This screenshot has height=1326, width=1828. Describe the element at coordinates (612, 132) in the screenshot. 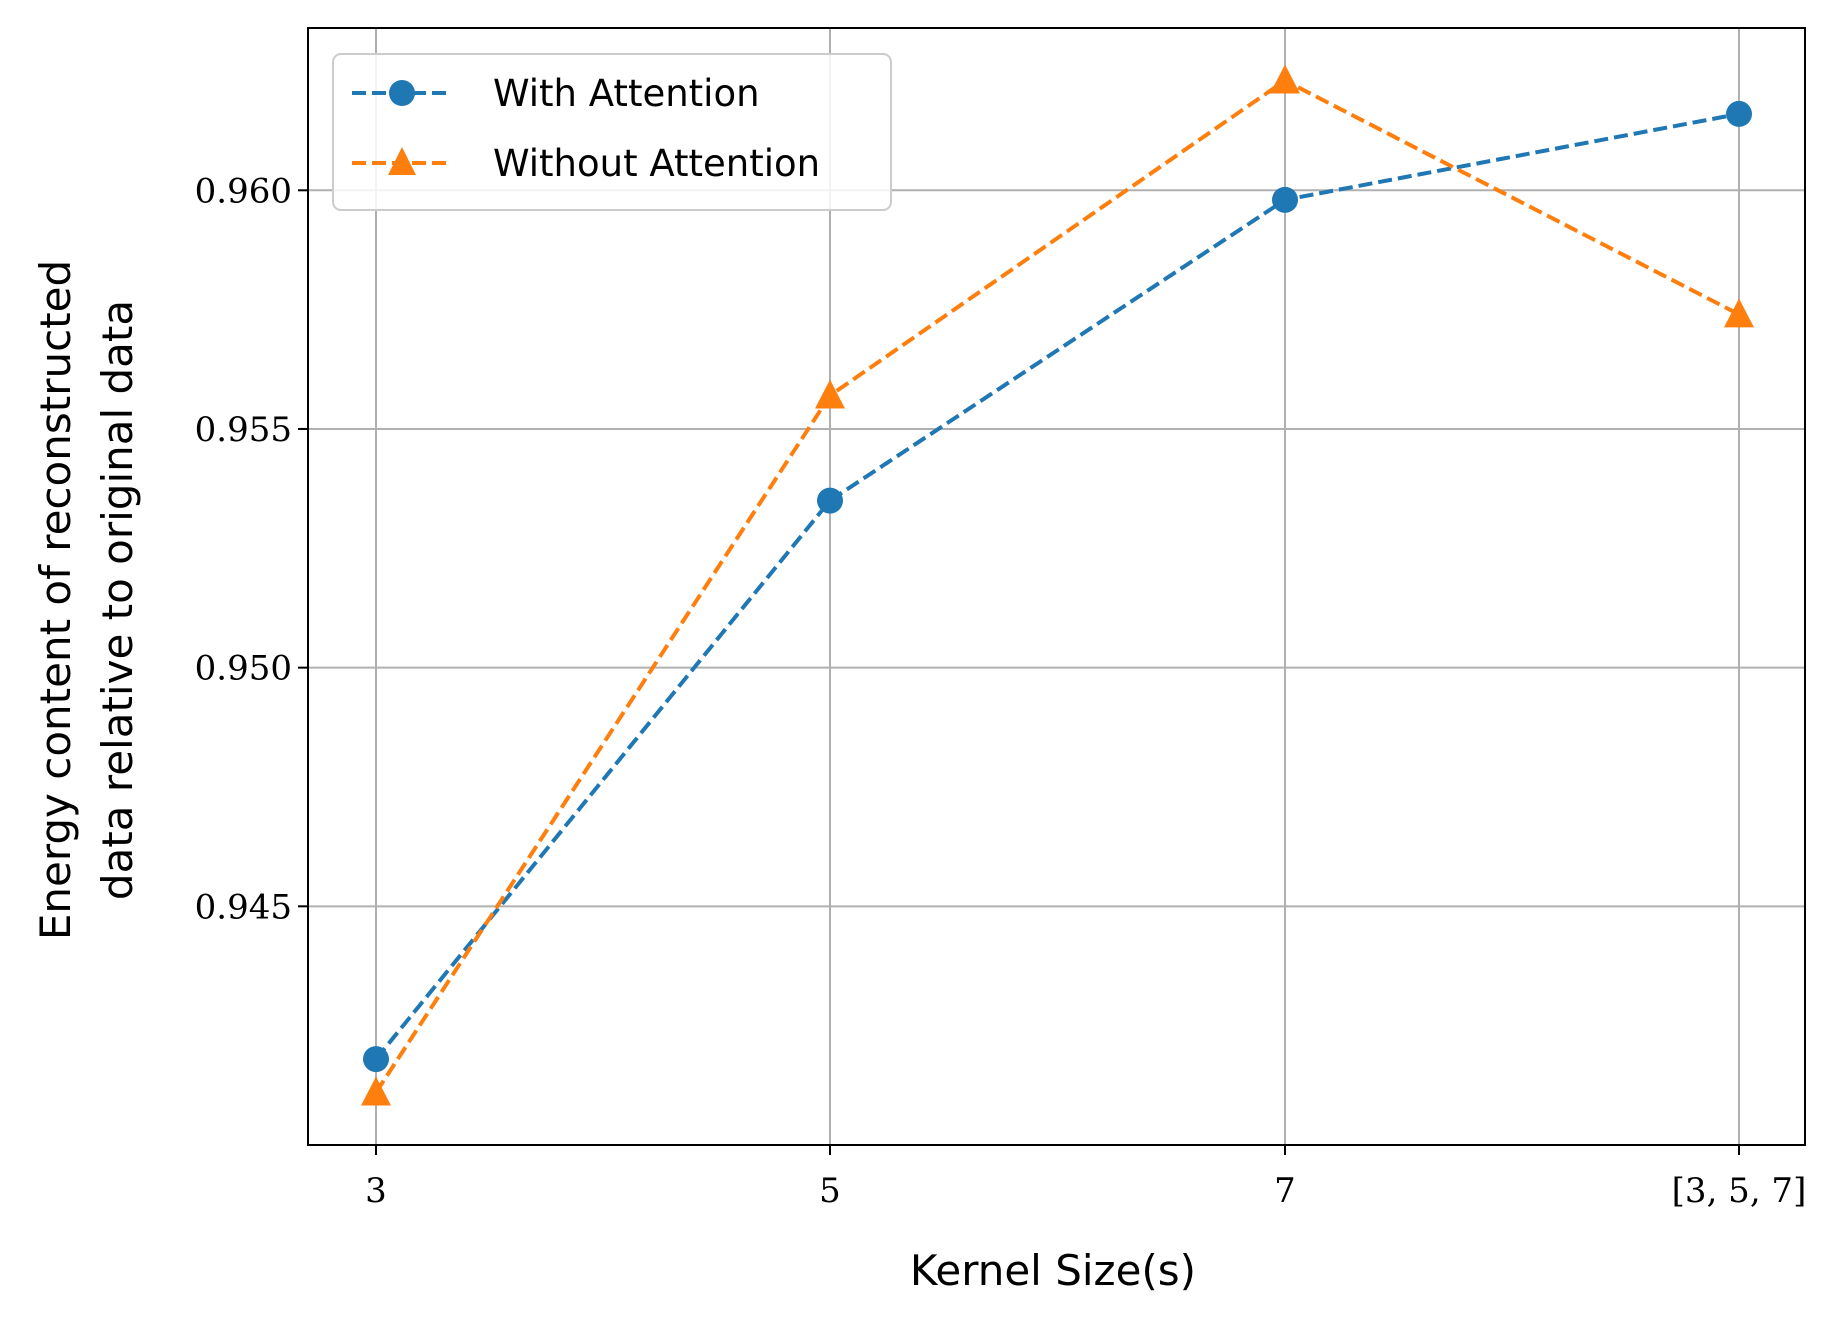

I see `legend: With Attention Without Attention` at that location.